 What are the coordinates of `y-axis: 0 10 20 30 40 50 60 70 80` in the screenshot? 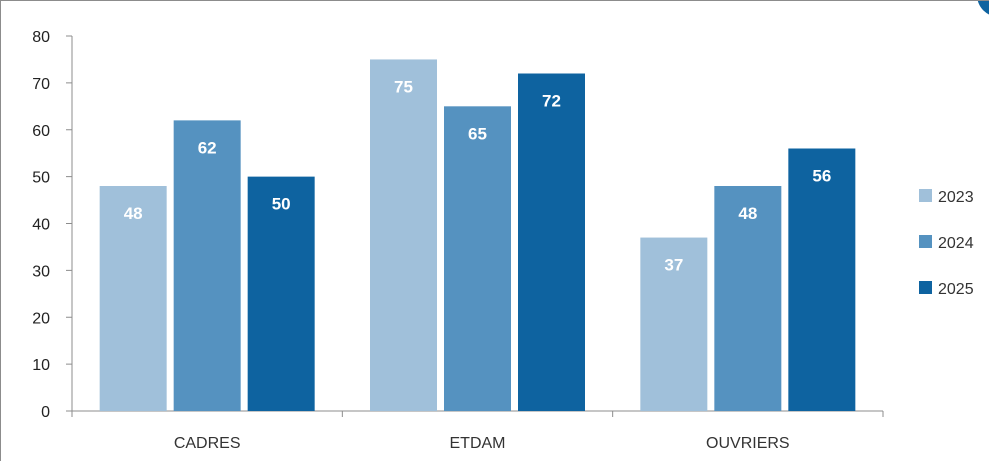 It's located at (52, 225).